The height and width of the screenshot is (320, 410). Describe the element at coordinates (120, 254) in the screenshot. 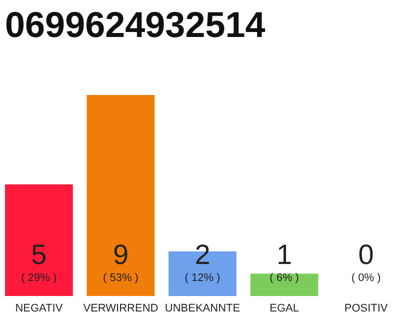

I see `data-label: 9` at that location.